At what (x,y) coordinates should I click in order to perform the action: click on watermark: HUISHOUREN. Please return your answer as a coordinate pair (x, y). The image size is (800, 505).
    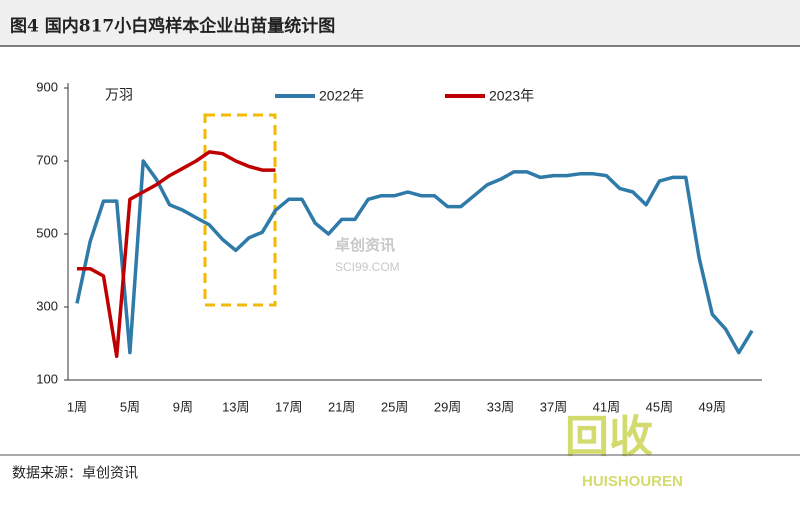
    Looking at the image, I should click on (632, 481).